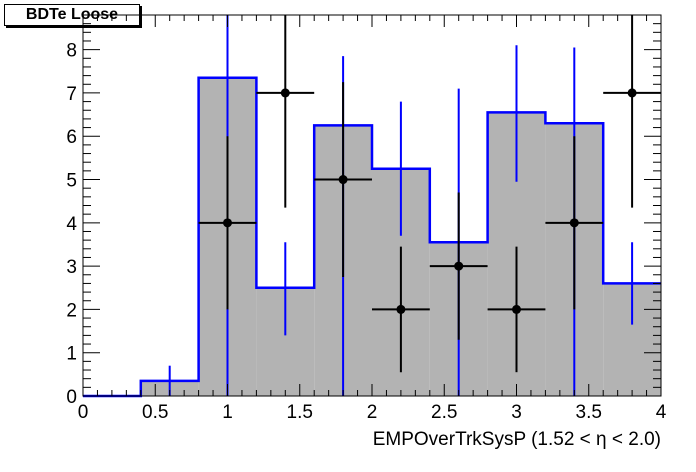  What do you see at coordinates (661, 412) in the screenshot?
I see `x-tick-label: 4` at bounding box center [661, 412].